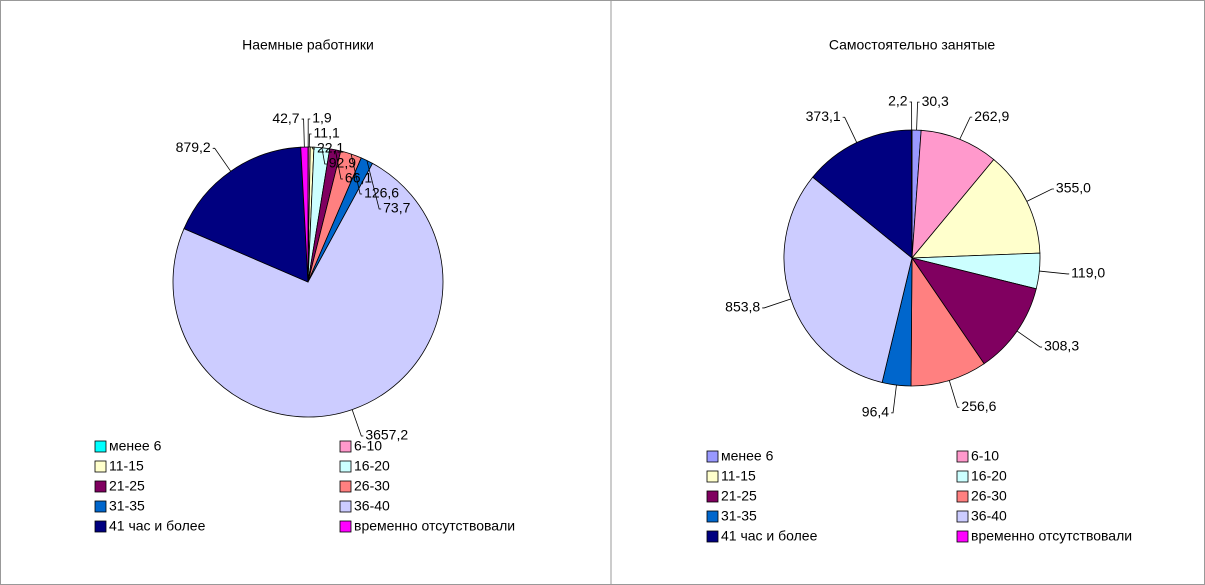 This screenshot has height=585, width=1205. What do you see at coordinates (193, 147) in the screenshot?
I see `data-label: 879,2` at bounding box center [193, 147].